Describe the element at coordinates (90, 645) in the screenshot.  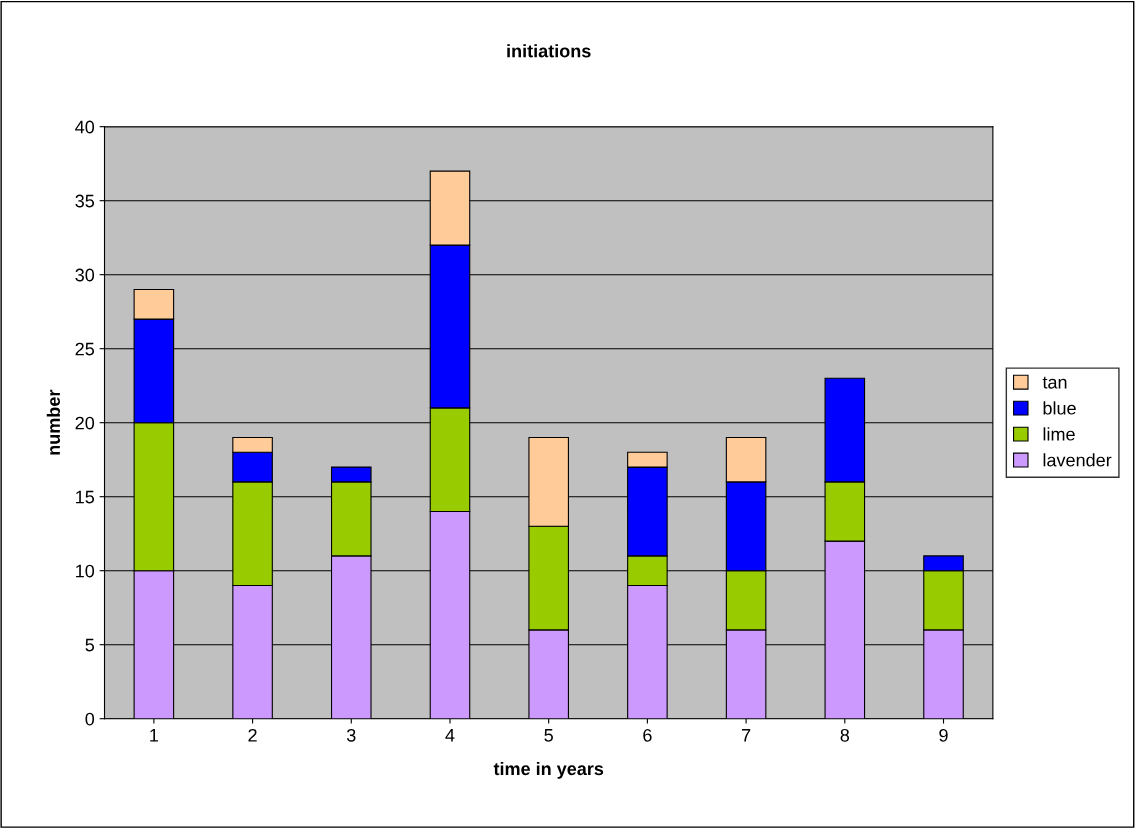
I see `y-tick-label: 5` at that location.